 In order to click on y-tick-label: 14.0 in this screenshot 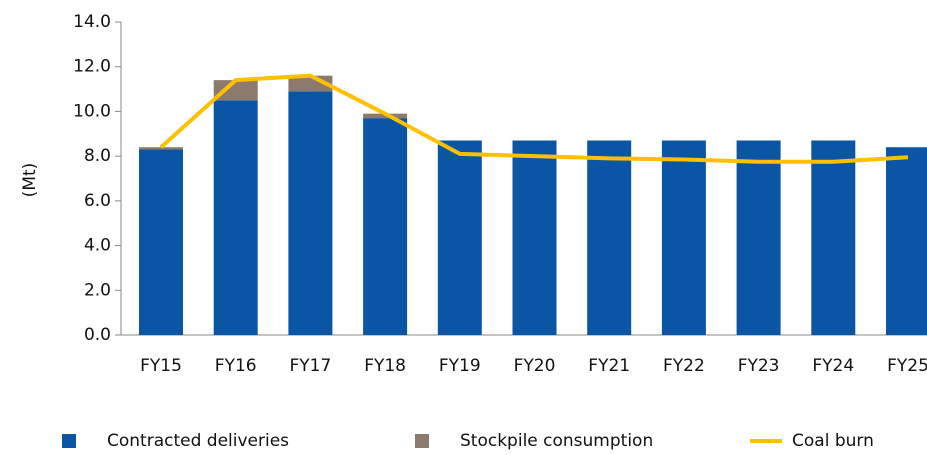, I will do `click(92, 22)`.